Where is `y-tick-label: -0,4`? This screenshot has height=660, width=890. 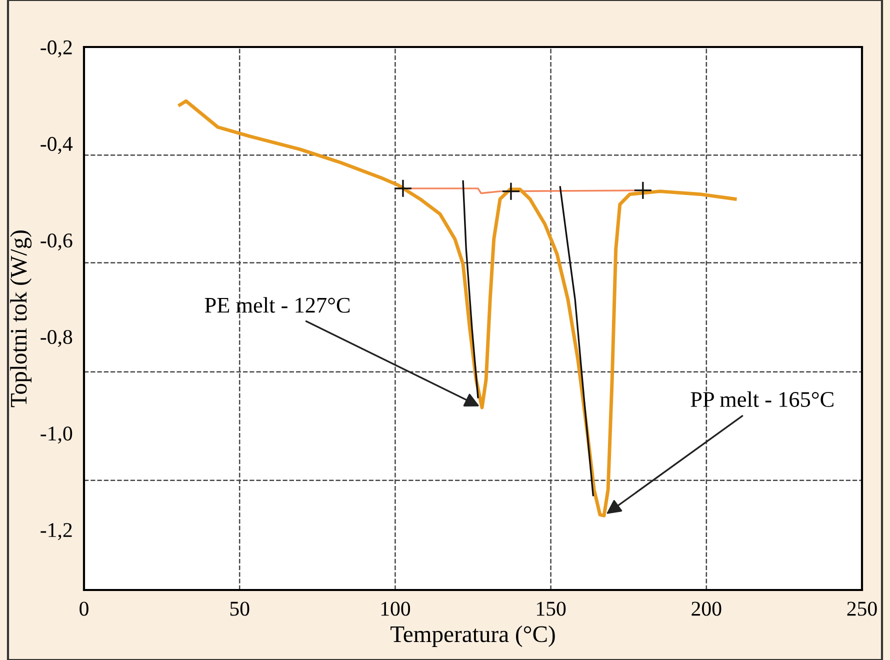
y-tick-label: -0,4 is located at coordinates (56, 145).